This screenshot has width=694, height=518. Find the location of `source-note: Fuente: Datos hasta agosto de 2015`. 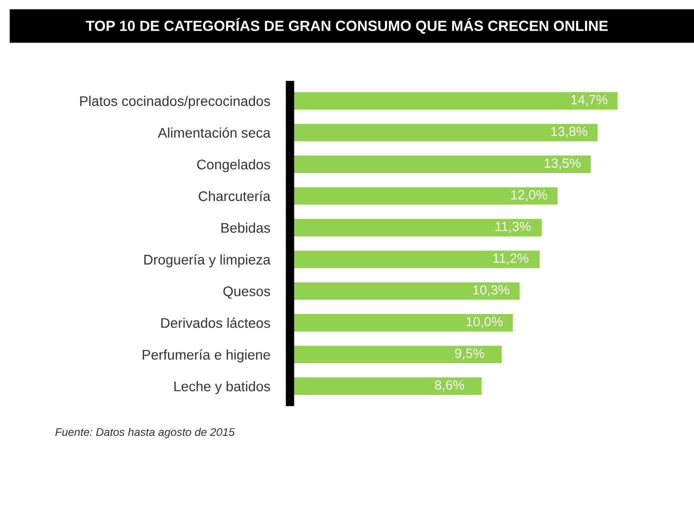

source-note: Fuente: Datos hasta agosto de 2015 is located at coordinates (145, 433).